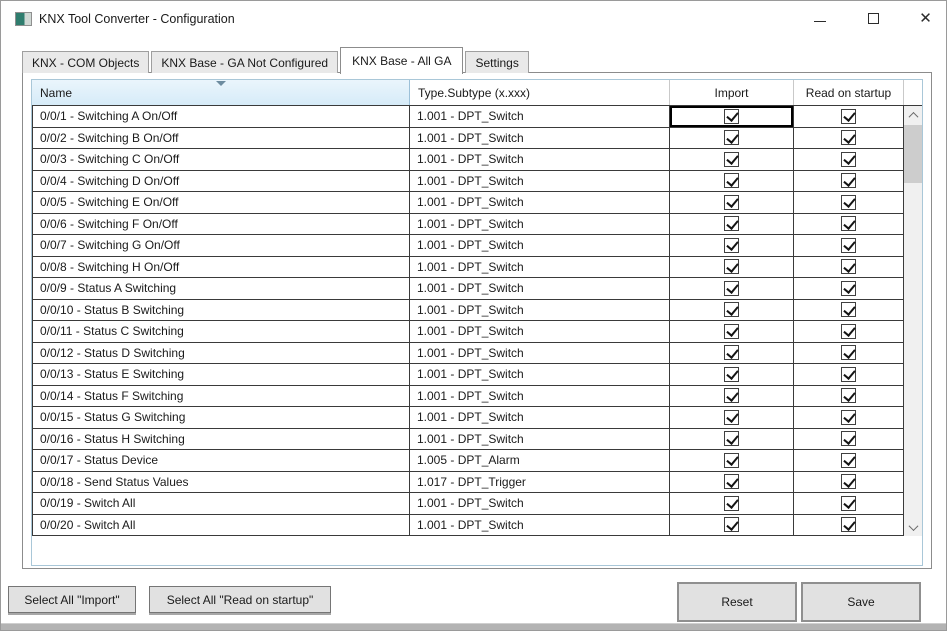 This screenshot has width=947, height=631. I want to click on cell-name: 0/0/12 - Status D Switching, so click(221, 352).